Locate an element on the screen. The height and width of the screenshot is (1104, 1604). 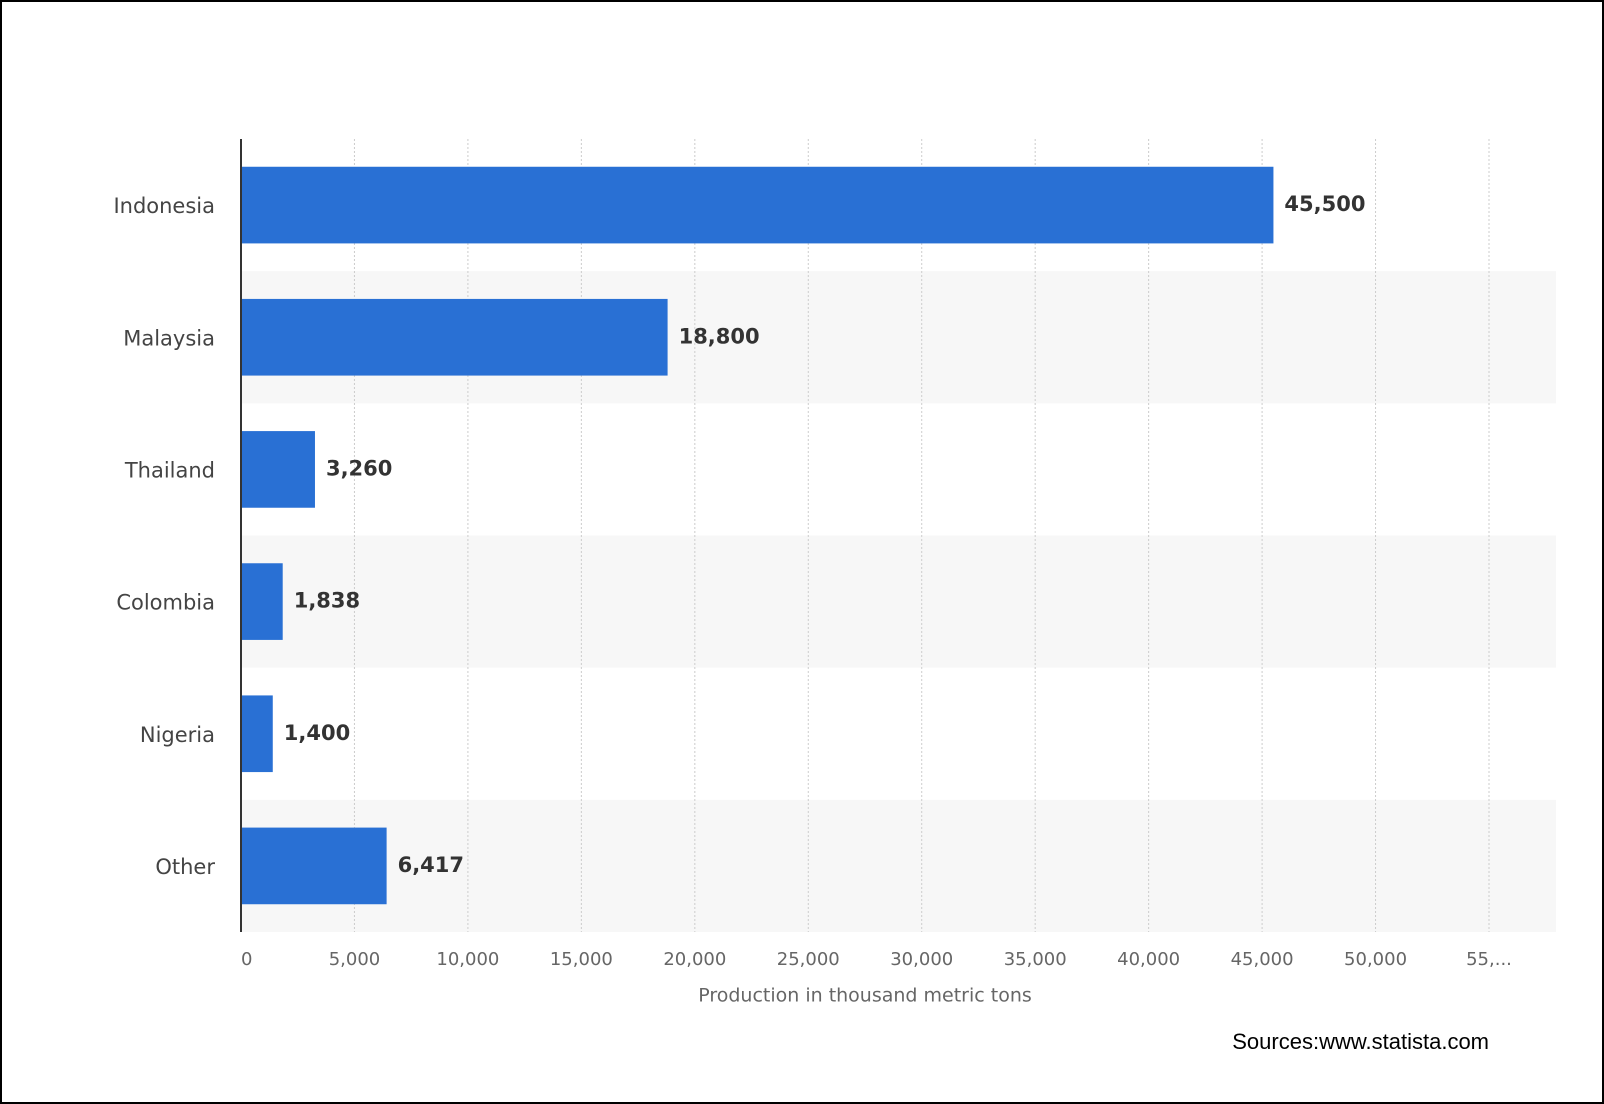
x-axis-label: Production in thousand metric tons is located at coordinates (865, 996).